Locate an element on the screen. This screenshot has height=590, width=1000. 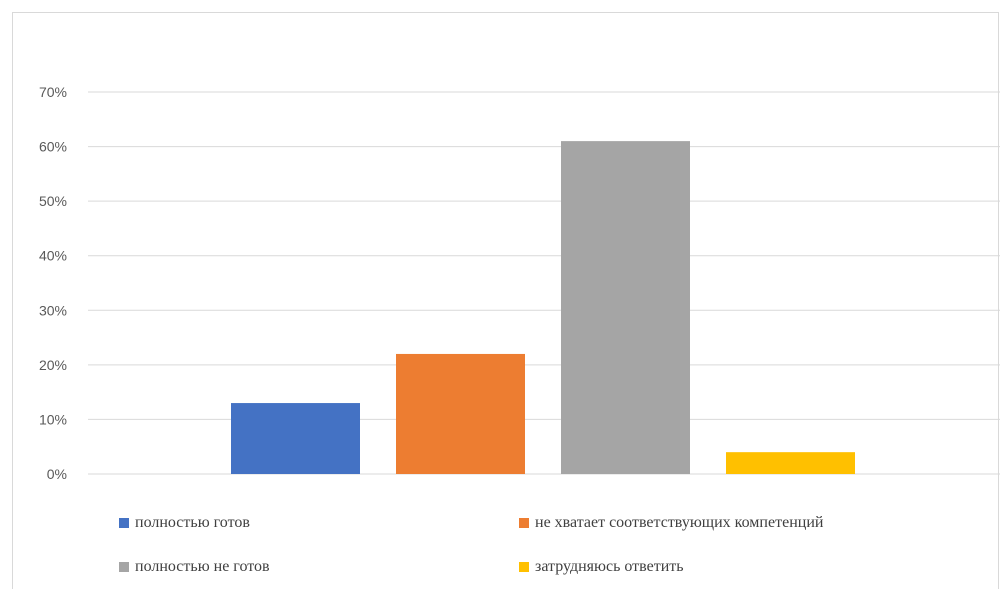
y-tick-label: 40% is located at coordinates (53, 256).